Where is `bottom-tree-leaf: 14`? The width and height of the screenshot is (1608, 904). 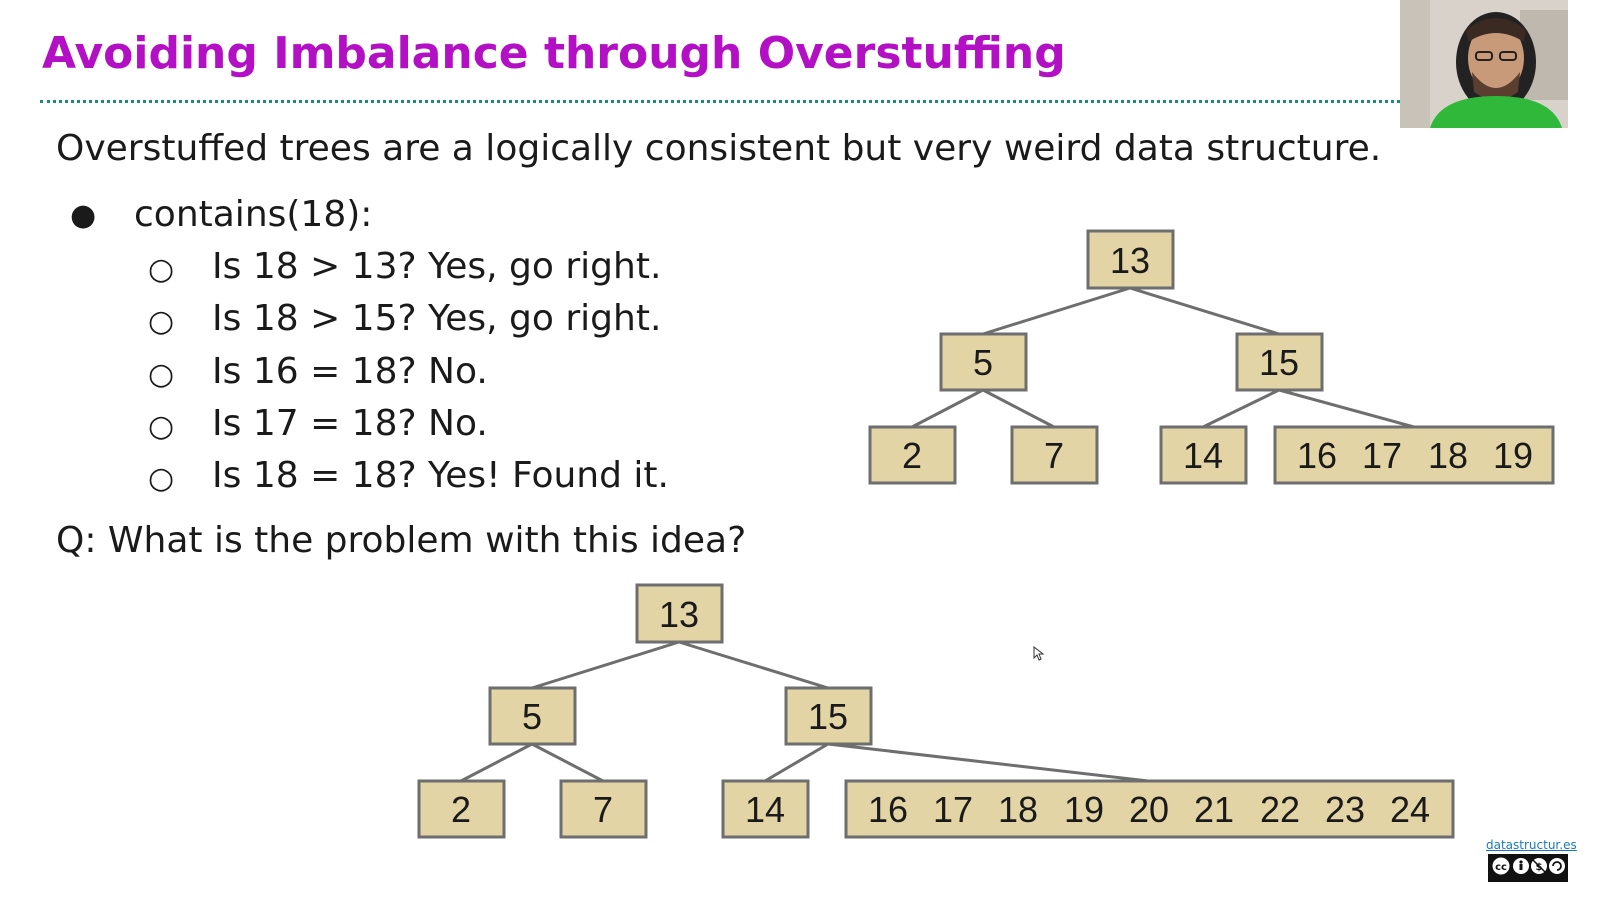
bottom-tree-leaf: 14 is located at coordinates (765, 809).